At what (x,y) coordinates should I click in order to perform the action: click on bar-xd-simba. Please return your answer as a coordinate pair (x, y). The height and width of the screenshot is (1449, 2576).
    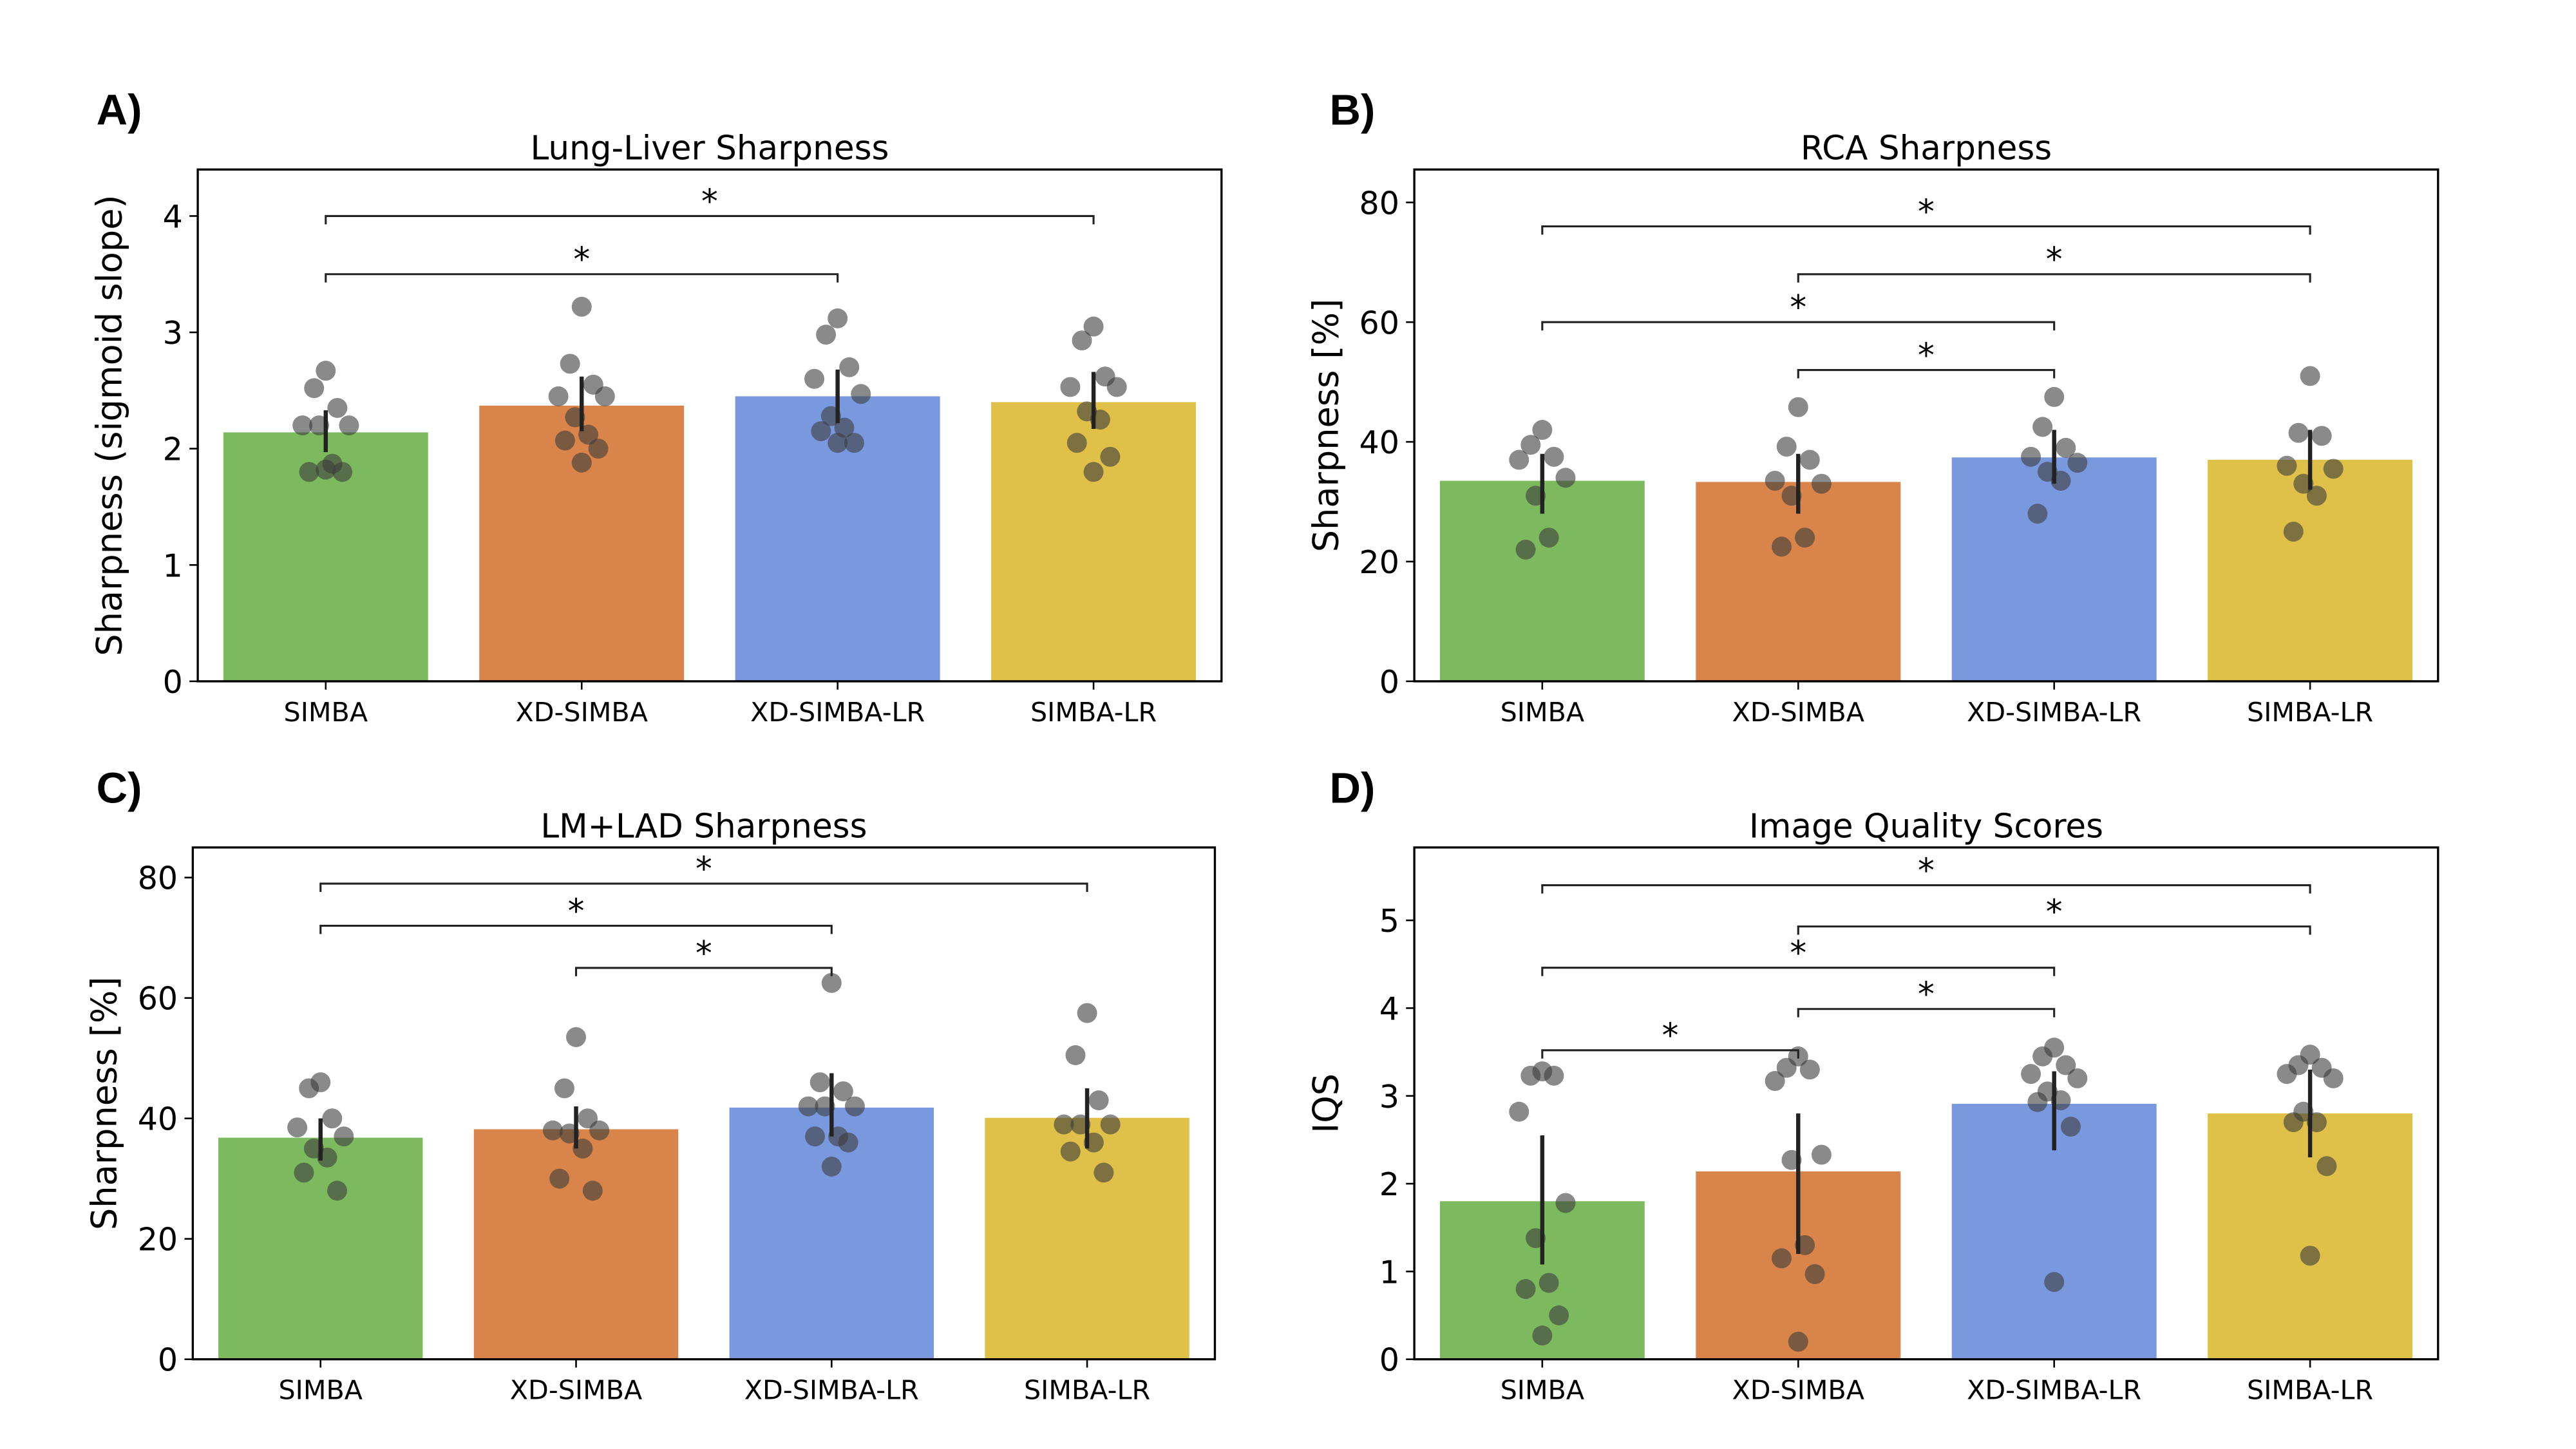
    Looking at the image, I should click on (1799, 581).